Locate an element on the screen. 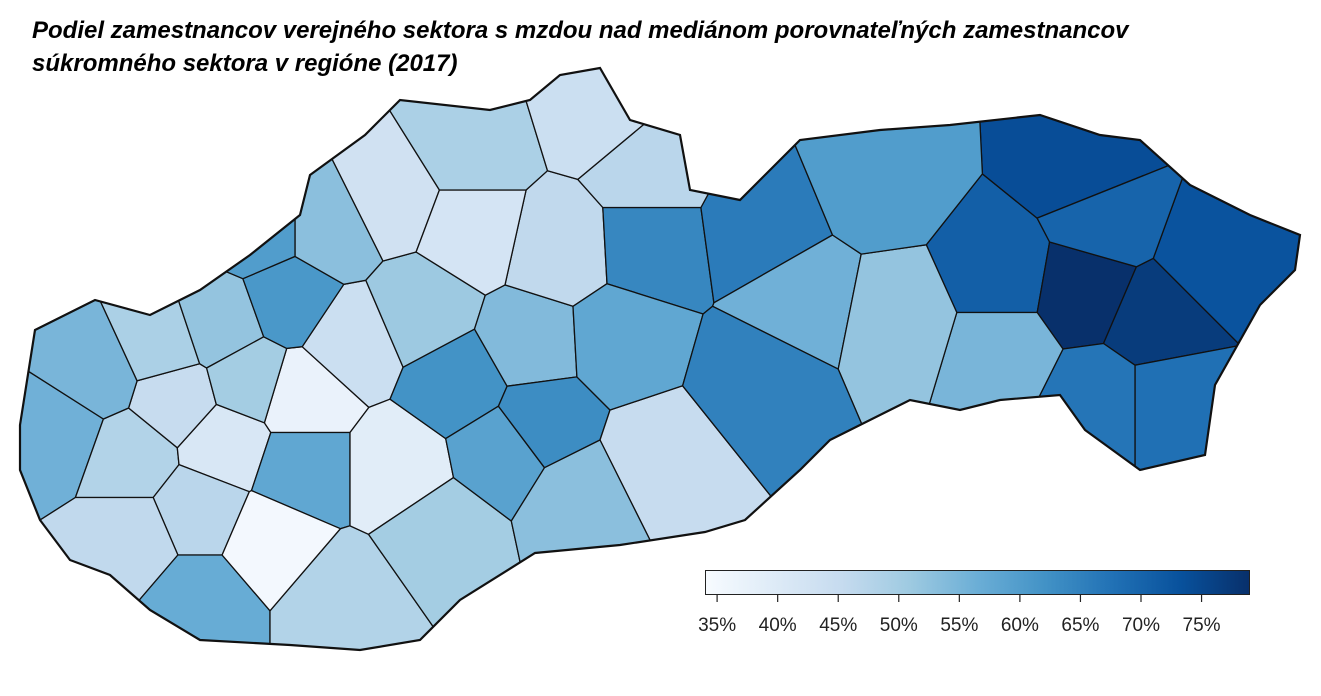 This screenshot has width=1321, height=696. legend-tick-label: 45% is located at coordinates (838, 625).